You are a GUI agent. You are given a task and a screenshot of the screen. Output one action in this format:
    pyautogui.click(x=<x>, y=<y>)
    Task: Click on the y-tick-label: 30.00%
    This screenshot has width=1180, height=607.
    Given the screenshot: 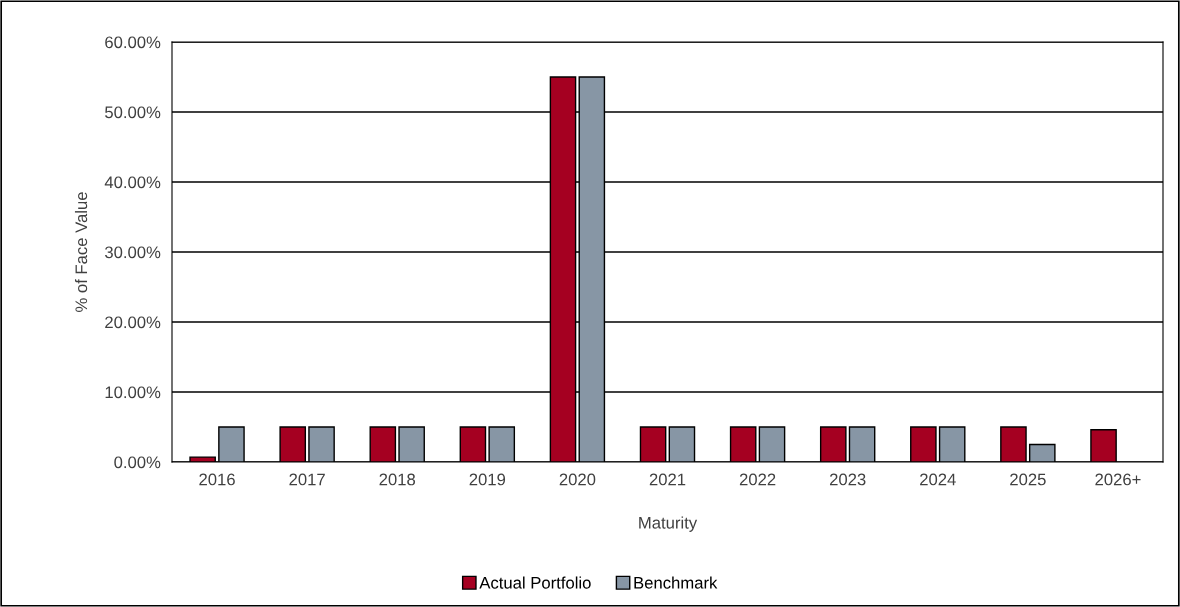 What is the action you would take?
    pyautogui.click(x=133, y=252)
    